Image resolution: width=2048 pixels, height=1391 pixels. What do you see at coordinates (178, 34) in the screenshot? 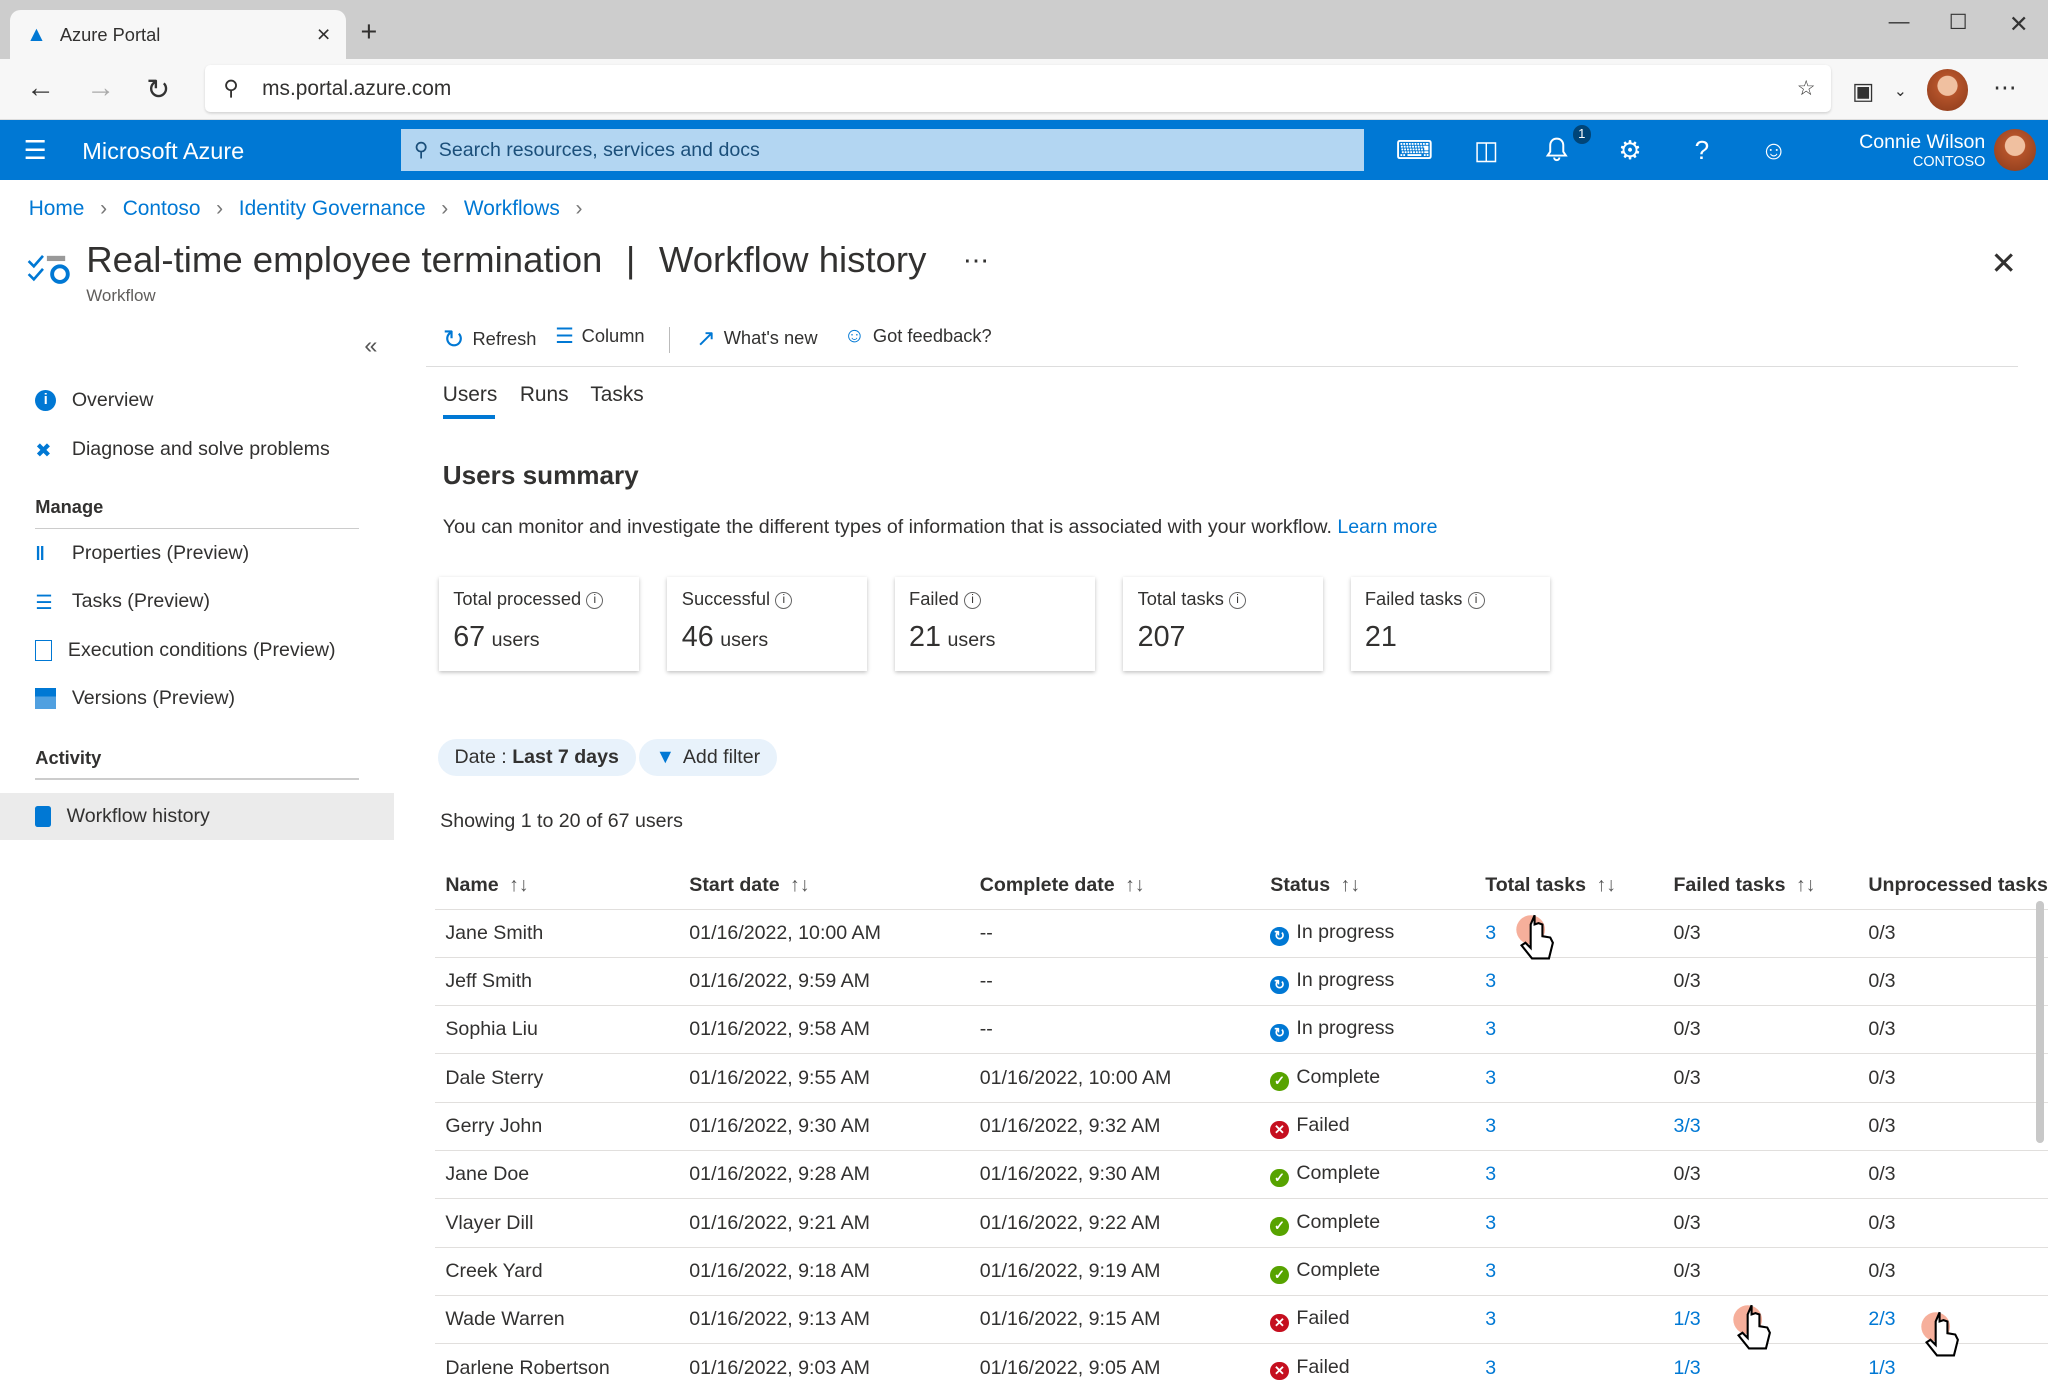
I see `browser-tab: ▲ Azure Portal ×` at bounding box center [178, 34].